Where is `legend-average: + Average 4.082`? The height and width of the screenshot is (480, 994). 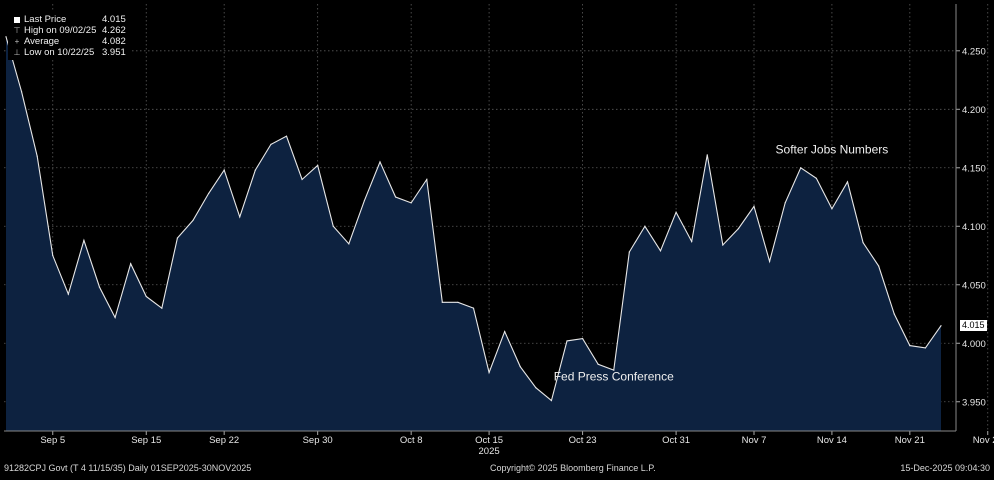
legend-average: + Average 4.082 is located at coordinates (69, 41).